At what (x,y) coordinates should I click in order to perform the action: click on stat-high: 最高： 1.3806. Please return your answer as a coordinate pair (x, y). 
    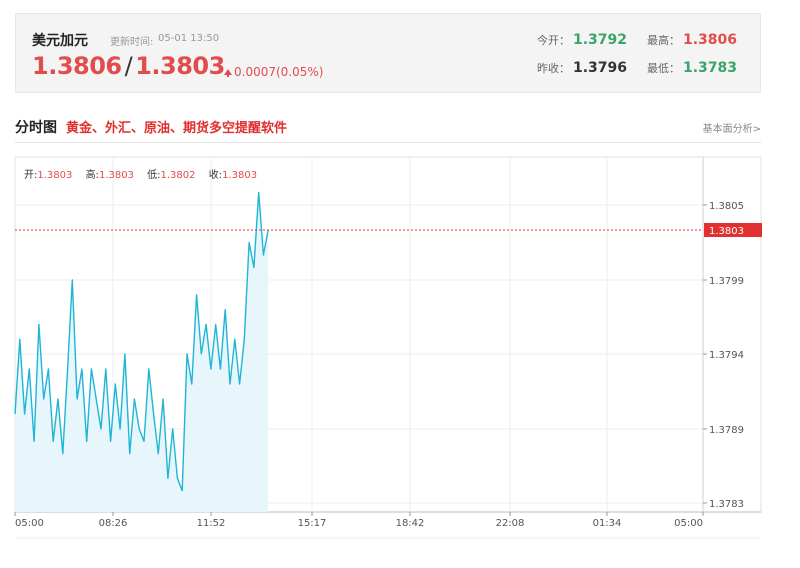
    Looking at the image, I should click on (692, 40).